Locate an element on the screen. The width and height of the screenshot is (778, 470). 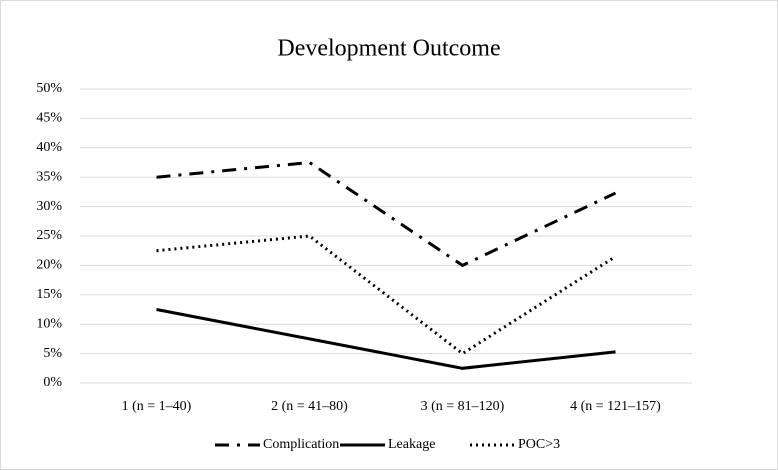
legend-label: Complication is located at coordinates (301, 444).